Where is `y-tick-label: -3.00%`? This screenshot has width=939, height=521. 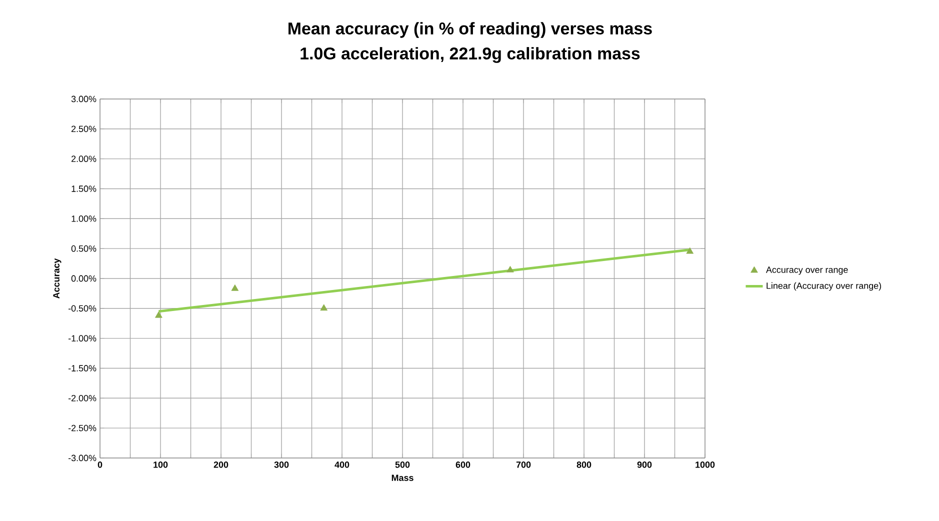
y-tick-label: -3.00% is located at coordinates (82, 458).